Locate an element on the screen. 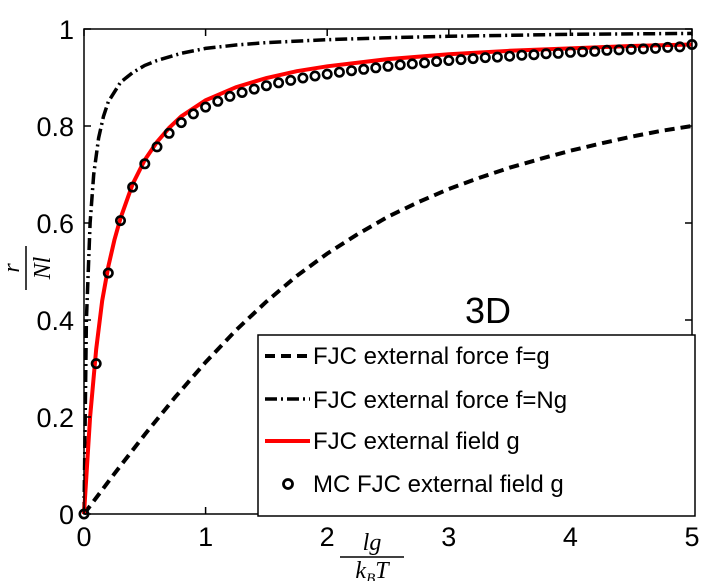 This screenshot has height=581, width=710. legend-label-mc-field-g: MC FJC external field g is located at coordinates (438, 484).